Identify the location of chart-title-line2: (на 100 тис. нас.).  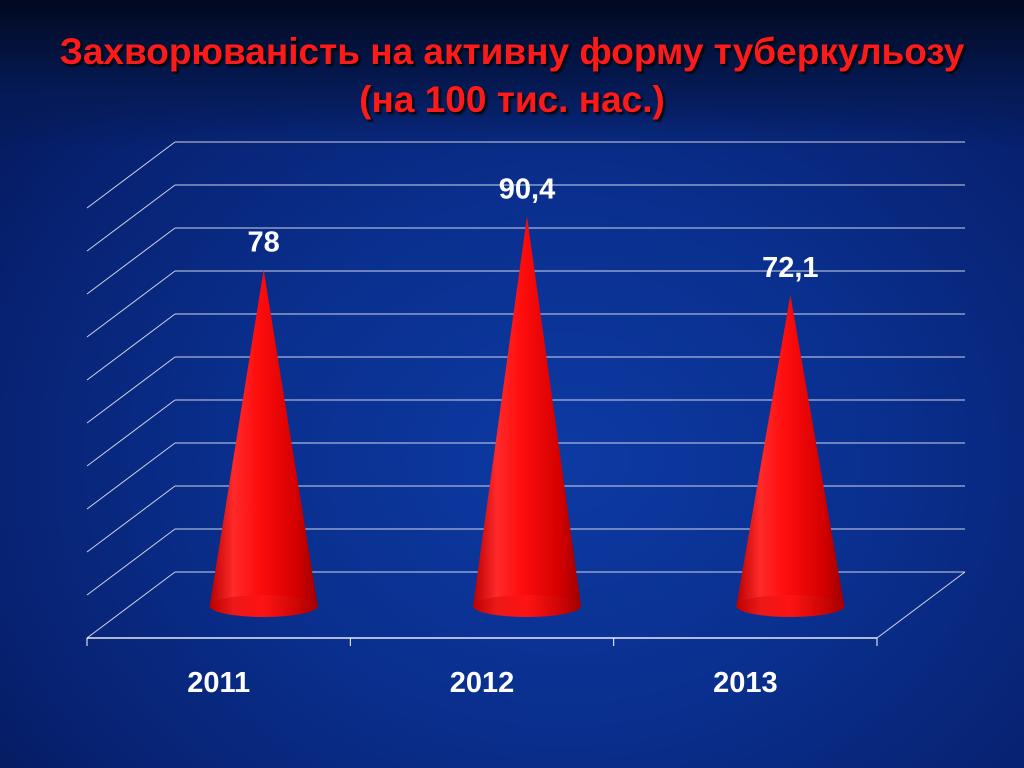
(512, 99).